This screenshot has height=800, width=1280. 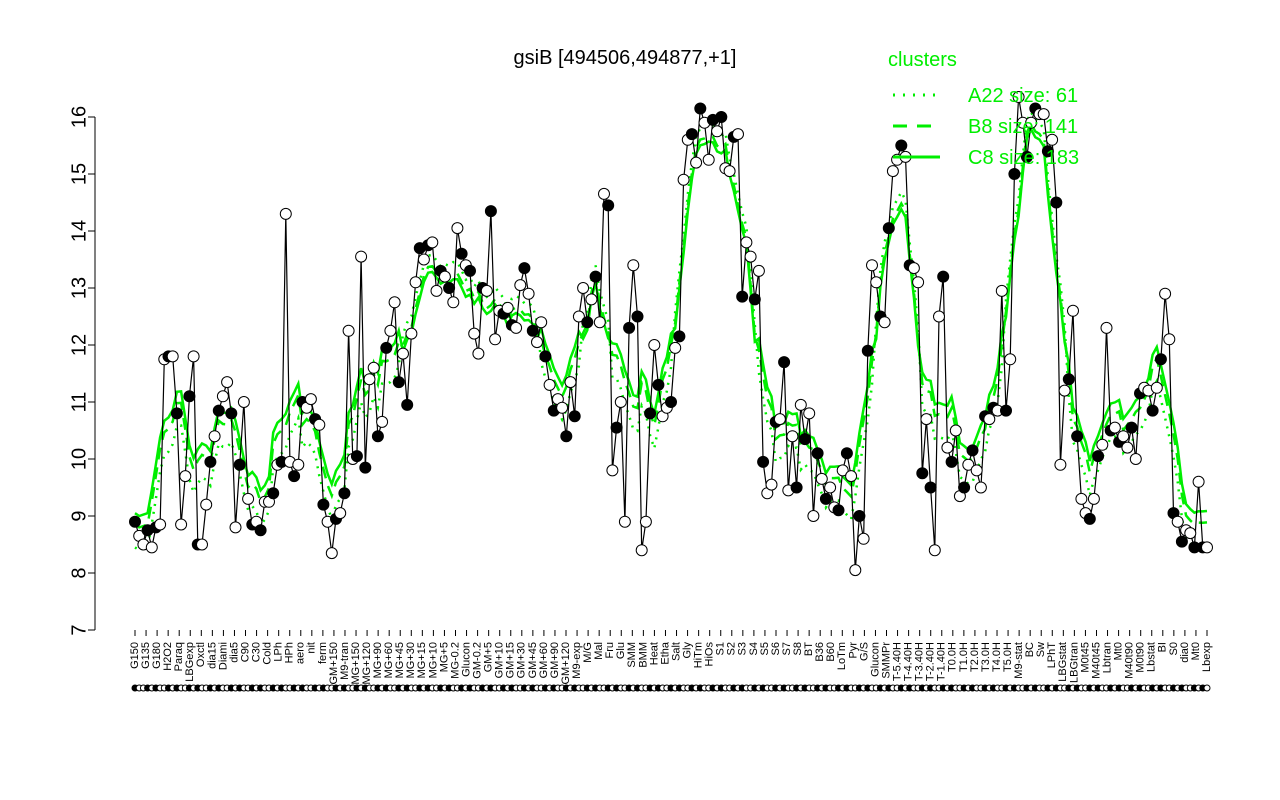 I want to click on x-tick-label: HiOs, so click(x=710, y=654).